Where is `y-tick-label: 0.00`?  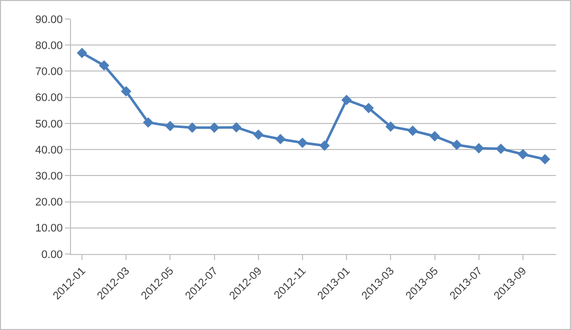 y-tick-label: 0.00 is located at coordinates (52, 254).